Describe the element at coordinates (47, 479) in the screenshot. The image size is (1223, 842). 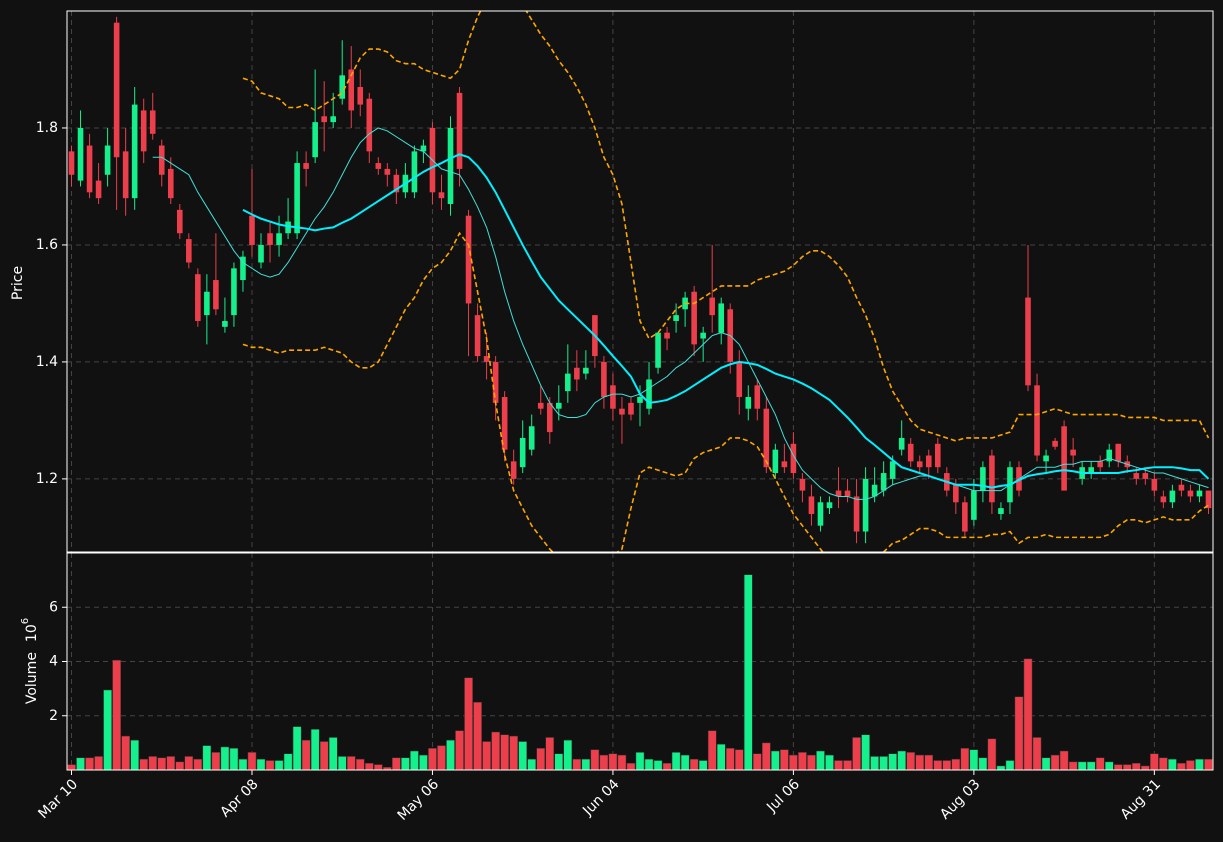
I see `y-tick-label: 1.2` at that location.